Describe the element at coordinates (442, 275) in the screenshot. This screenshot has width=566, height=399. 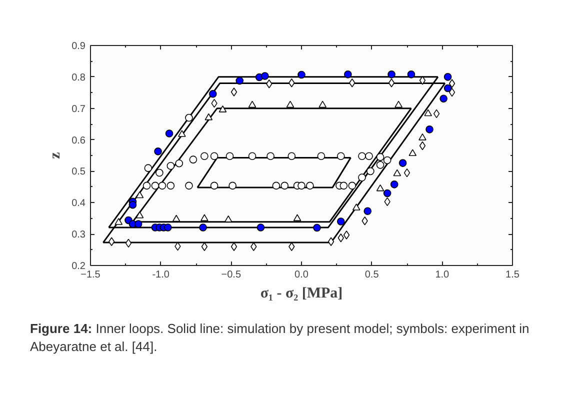
I see `x-tick-label: 1.0` at that location.